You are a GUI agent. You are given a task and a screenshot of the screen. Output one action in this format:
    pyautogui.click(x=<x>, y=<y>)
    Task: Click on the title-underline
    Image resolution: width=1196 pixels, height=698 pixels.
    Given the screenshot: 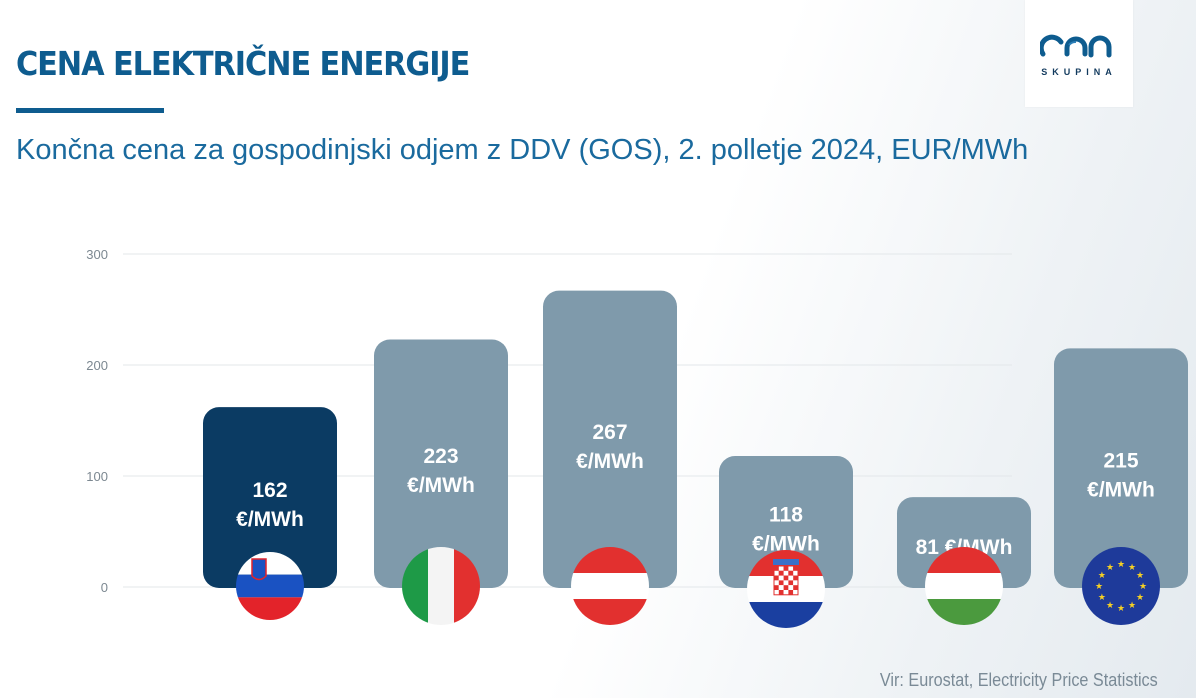 What is the action you would take?
    pyautogui.click(x=90, y=110)
    